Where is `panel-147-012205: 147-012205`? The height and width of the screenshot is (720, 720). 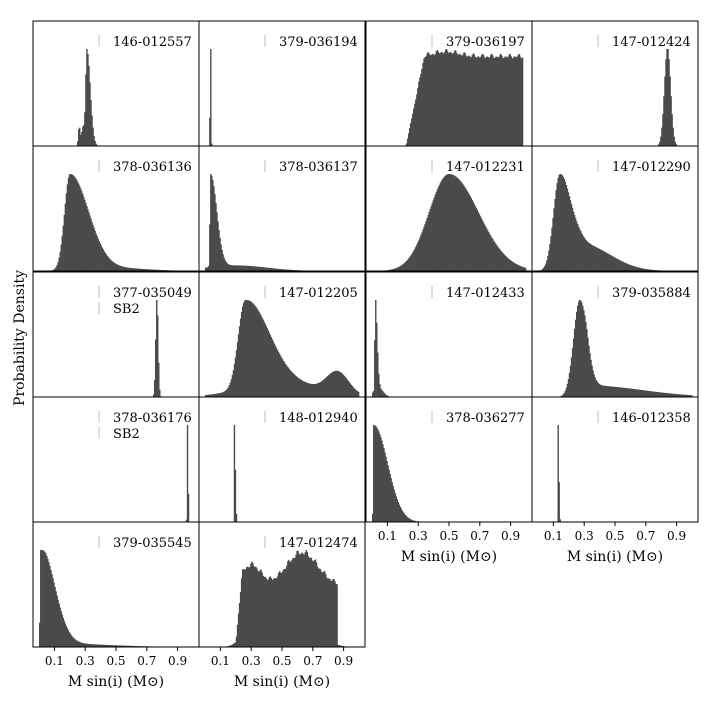 panel-147-012205: 147-012205 is located at coordinates (282, 334).